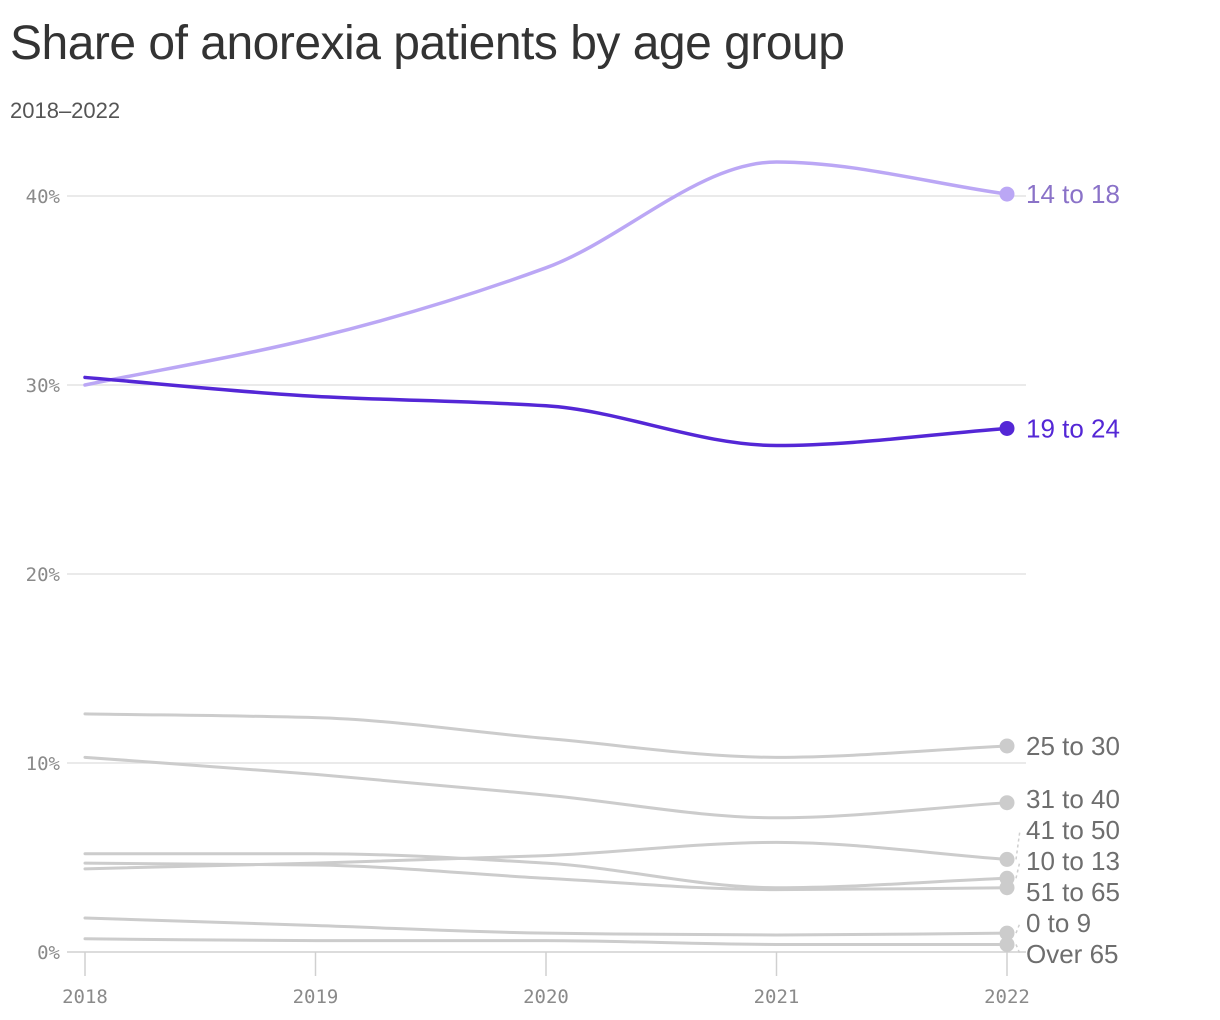 This screenshot has height=1020, width=1220. Describe the element at coordinates (85, 997) in the screenshot. I see `x-tick-label: 2018` at that location.